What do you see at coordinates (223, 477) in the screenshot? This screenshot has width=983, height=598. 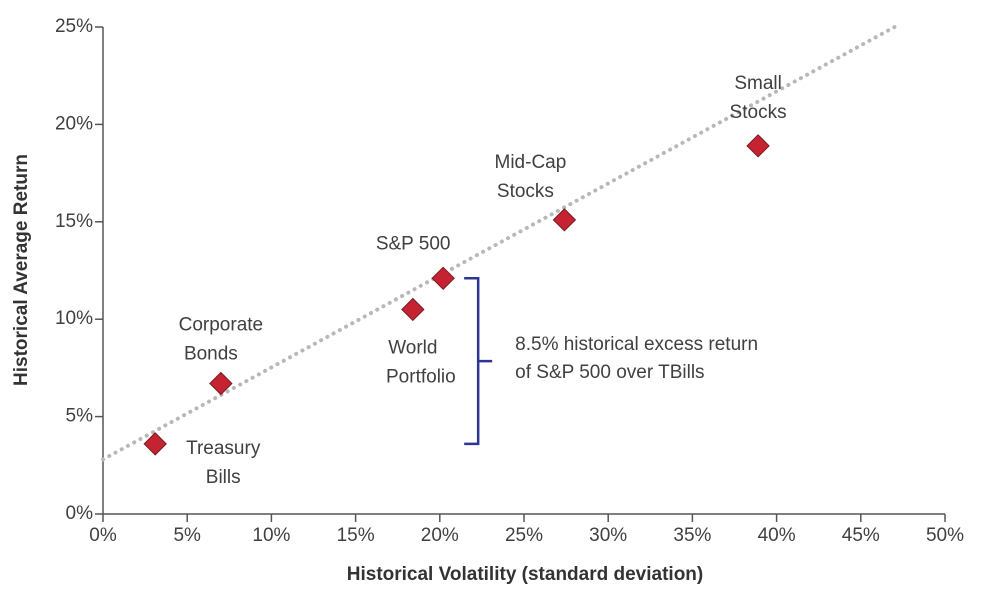 I see `point-label: Bills` at bounding box center [223, 477].